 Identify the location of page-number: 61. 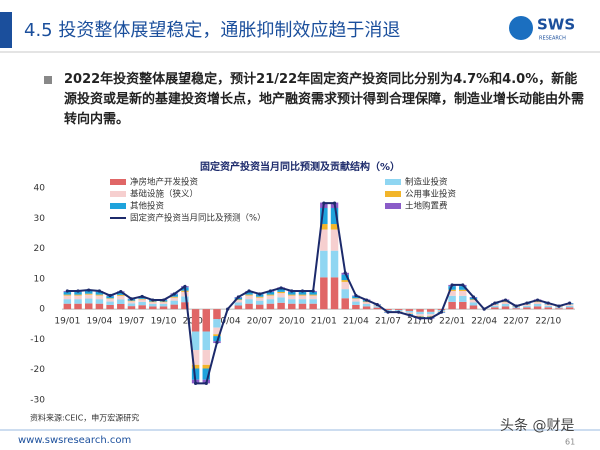
(570, 442).